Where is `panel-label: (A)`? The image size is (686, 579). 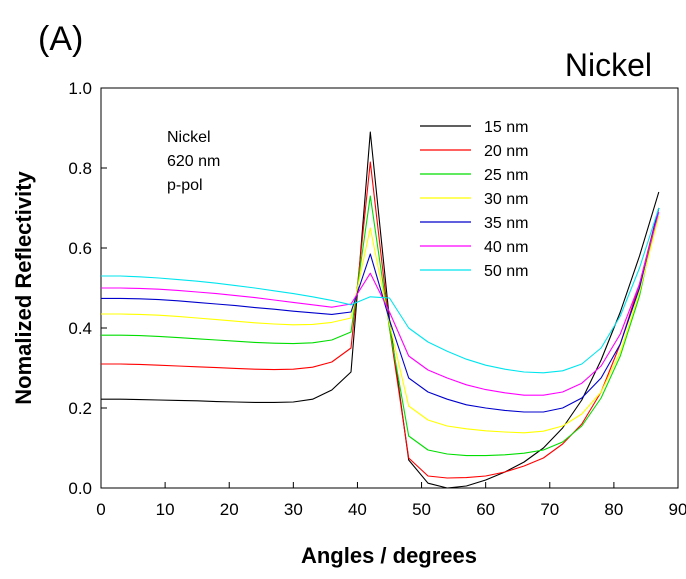 panel-label: (A) is located at coordinates (60, 39).